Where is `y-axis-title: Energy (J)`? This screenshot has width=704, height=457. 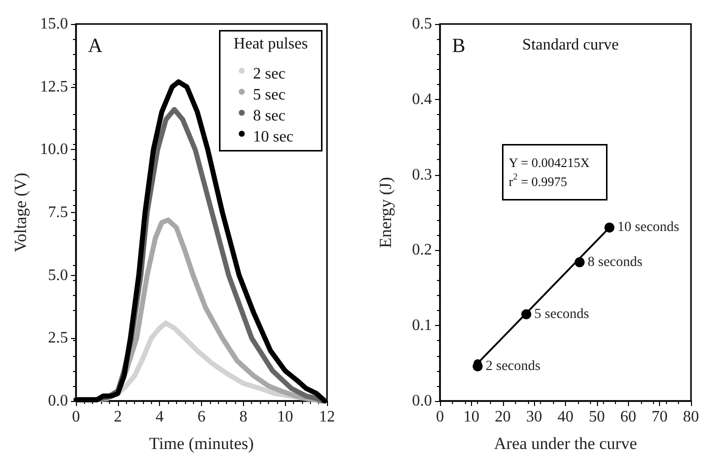 y-axis-title: Energy (J) is located at coordinates (385, 212).